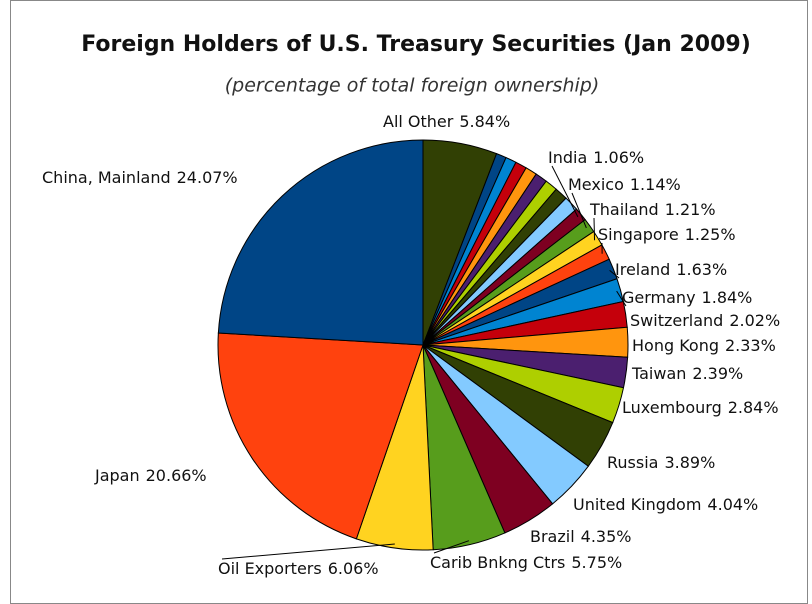  What do you see at coordinates (606, 536) in the screenshot?
I see `slice-label-value: 4.35%` at bounding box center [606, 536].